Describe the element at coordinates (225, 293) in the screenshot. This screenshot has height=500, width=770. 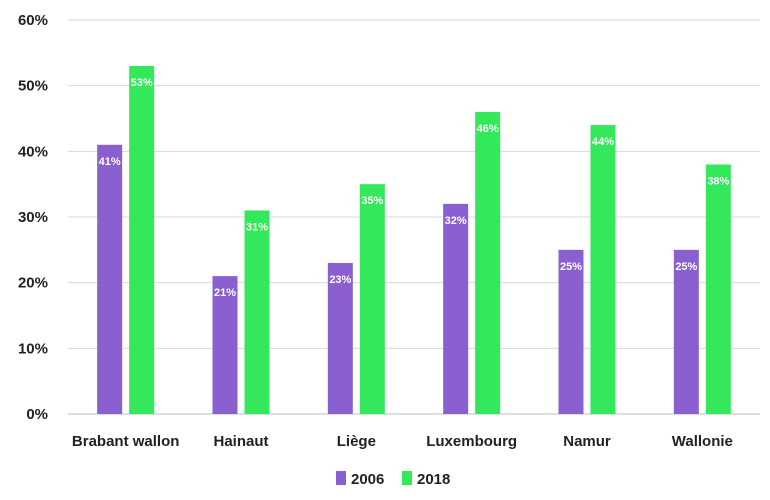
I see `data-label: 21%` at that location.